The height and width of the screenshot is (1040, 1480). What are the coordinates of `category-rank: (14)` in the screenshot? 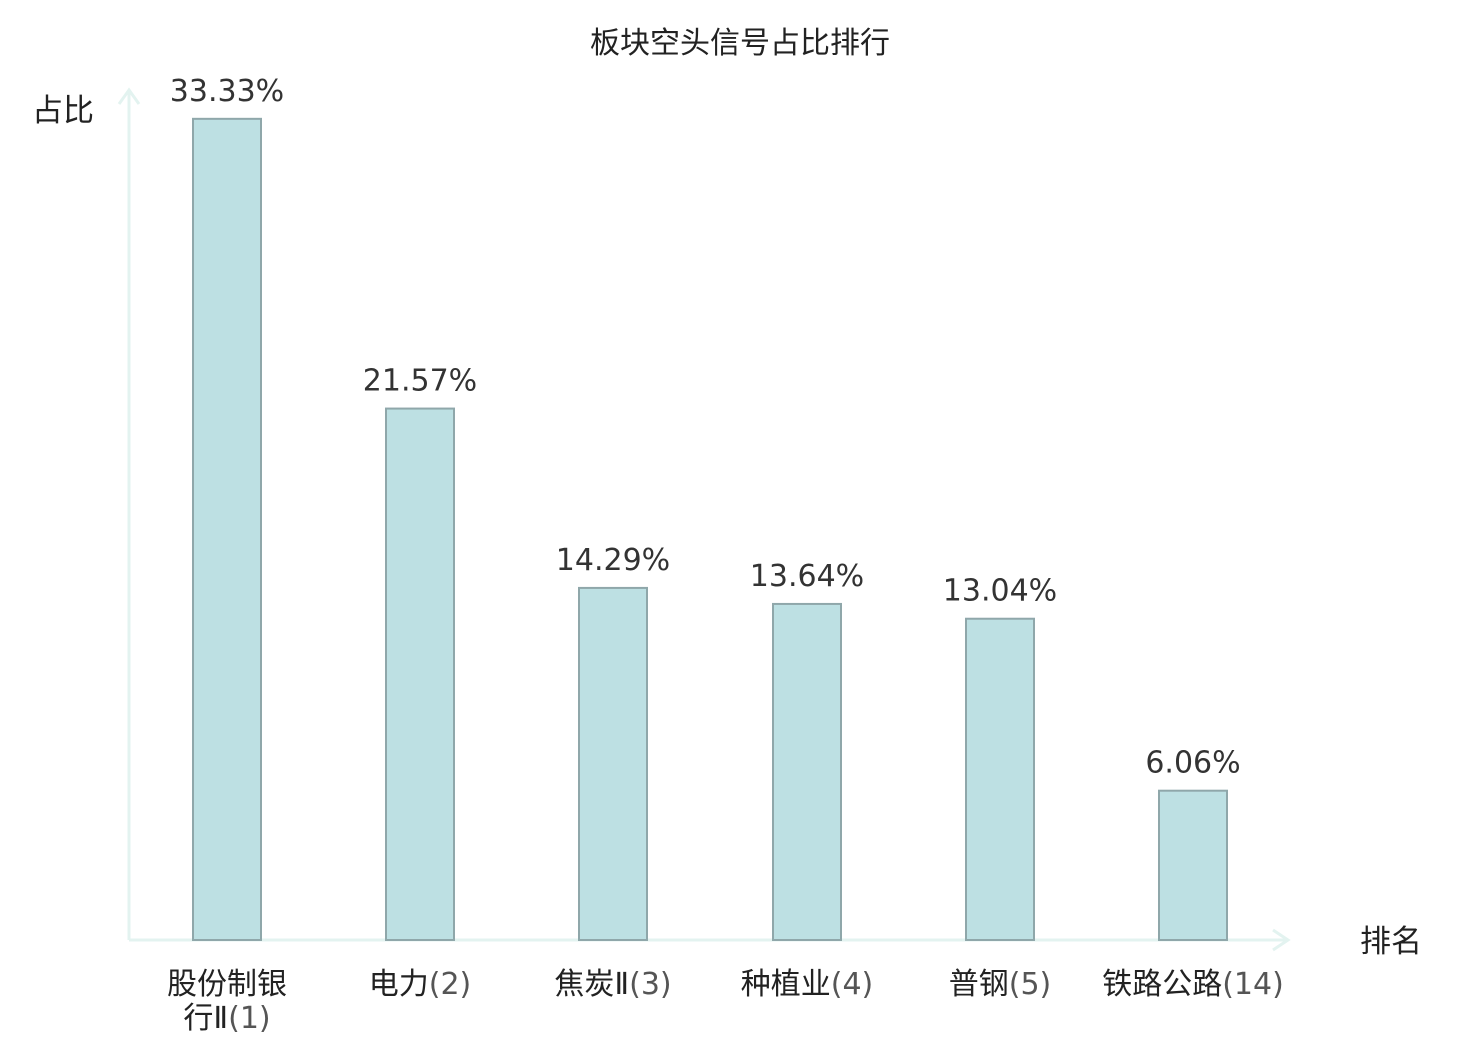 It's located at (1253, 984).